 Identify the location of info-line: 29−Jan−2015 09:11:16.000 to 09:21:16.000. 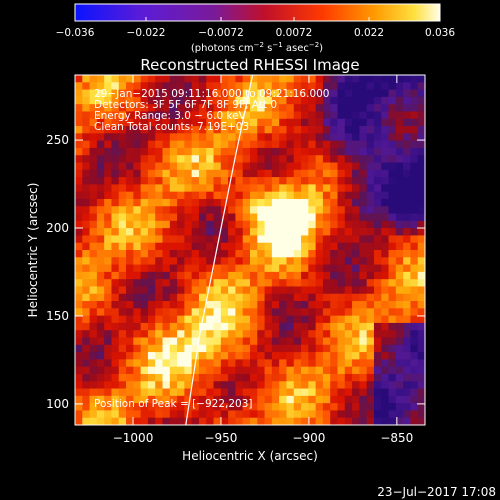
(212, 94).